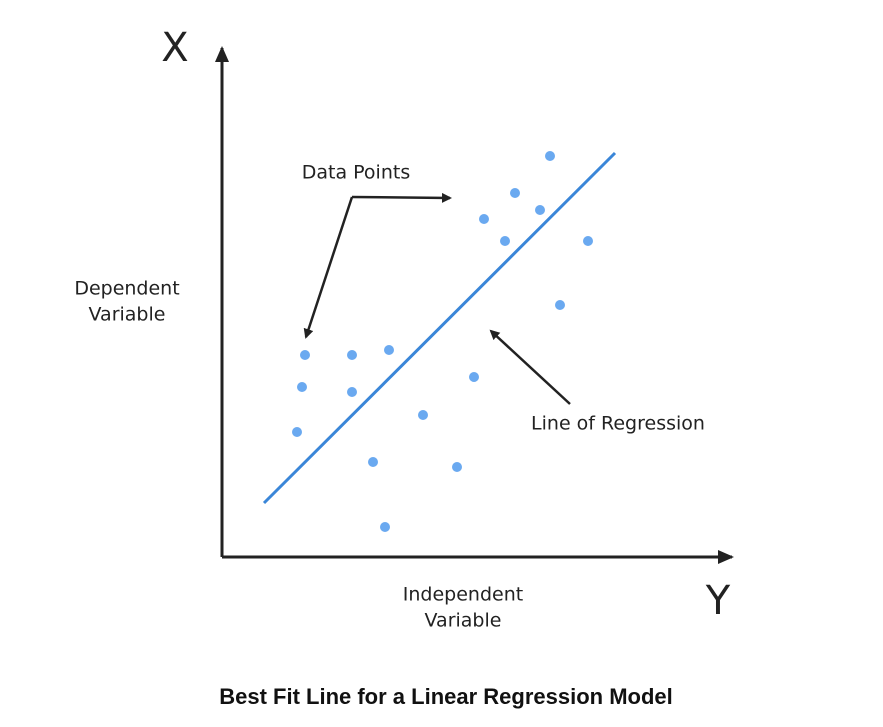 The height and width of the screenshot is (727, 883). Describe the element at coordinates (126, 289) in the screenshot. I see `vertical-axis-label: Dependent` at that location.